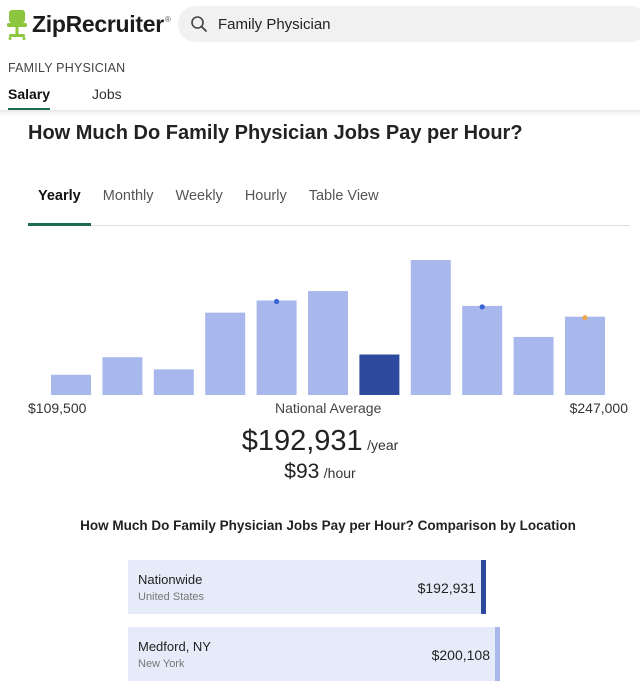  I want to click on national-average-label: National Average, so click(328, 408).